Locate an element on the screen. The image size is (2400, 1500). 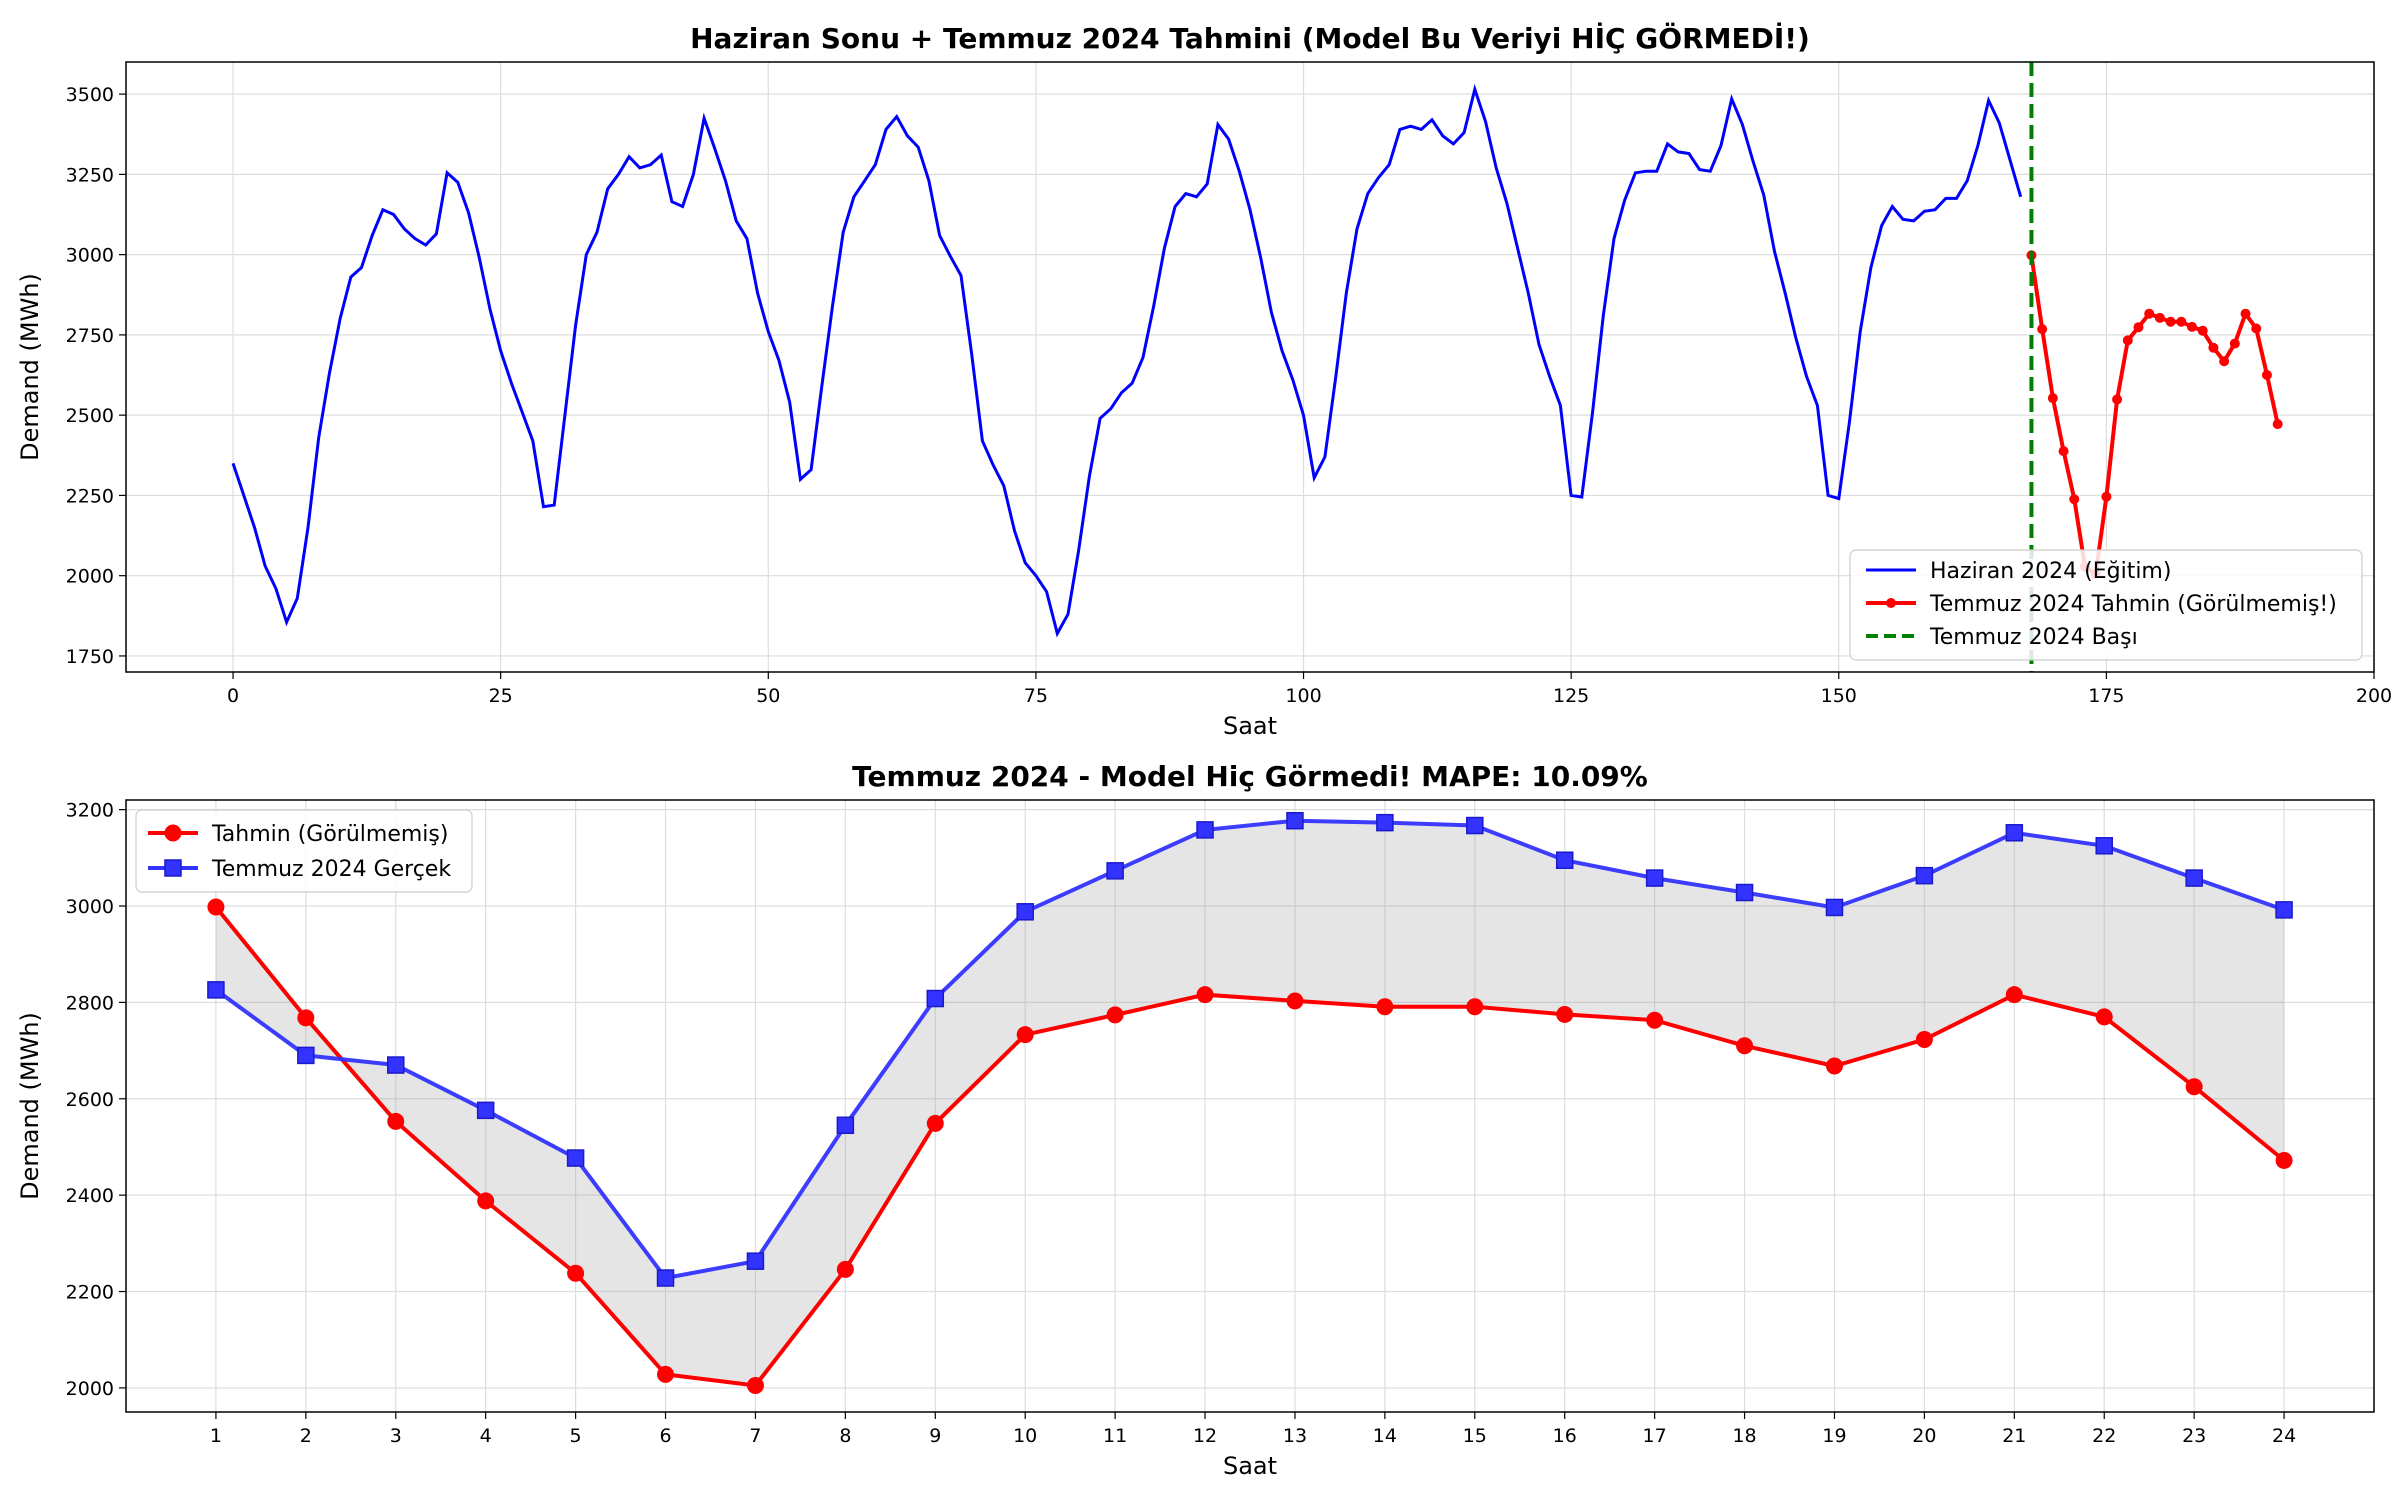
x-tick-label: 7 is located at coordinates (755, 1436).